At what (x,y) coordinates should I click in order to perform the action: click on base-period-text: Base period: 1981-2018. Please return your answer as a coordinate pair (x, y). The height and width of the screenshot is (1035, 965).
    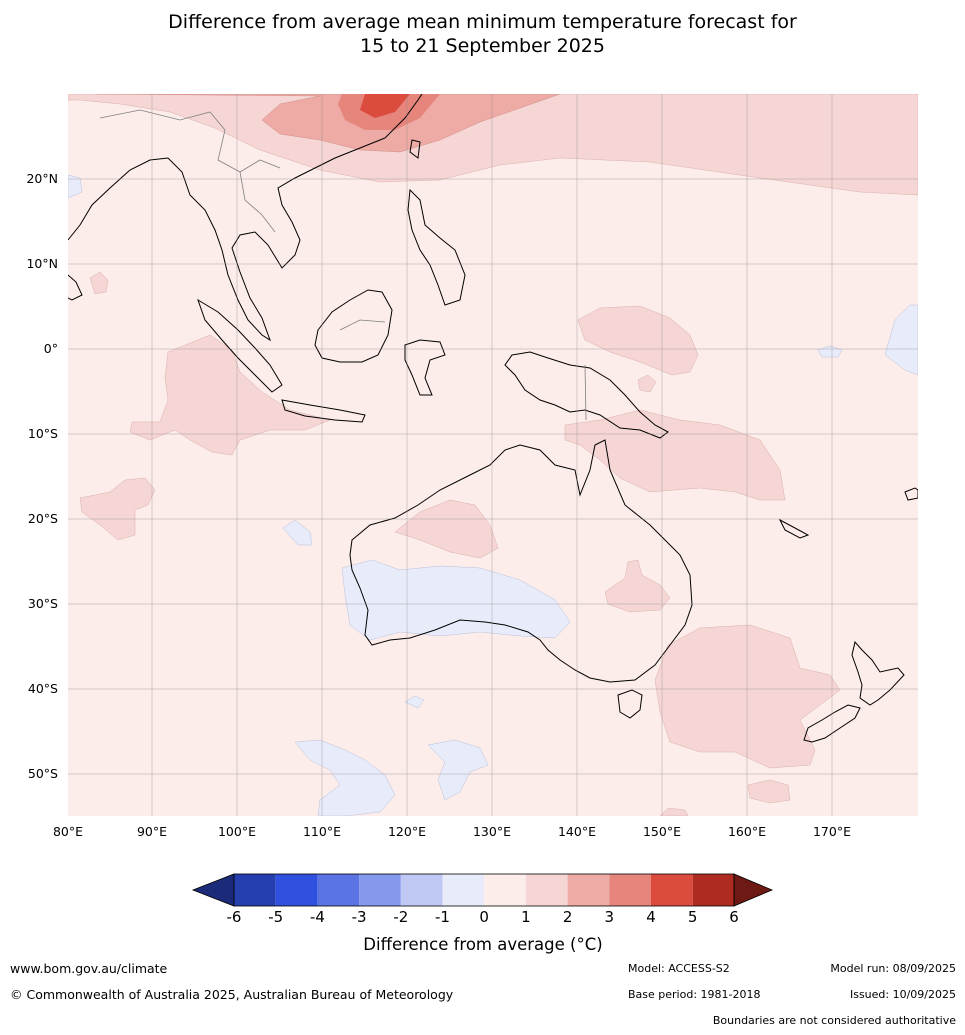
    Looking at the image, I should click on (694, 994).